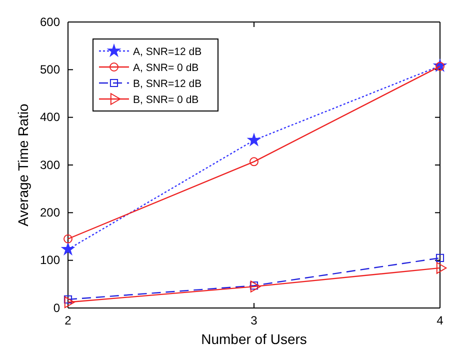  I want to click on x-axis-title: Number of Users, so click(254, 339).